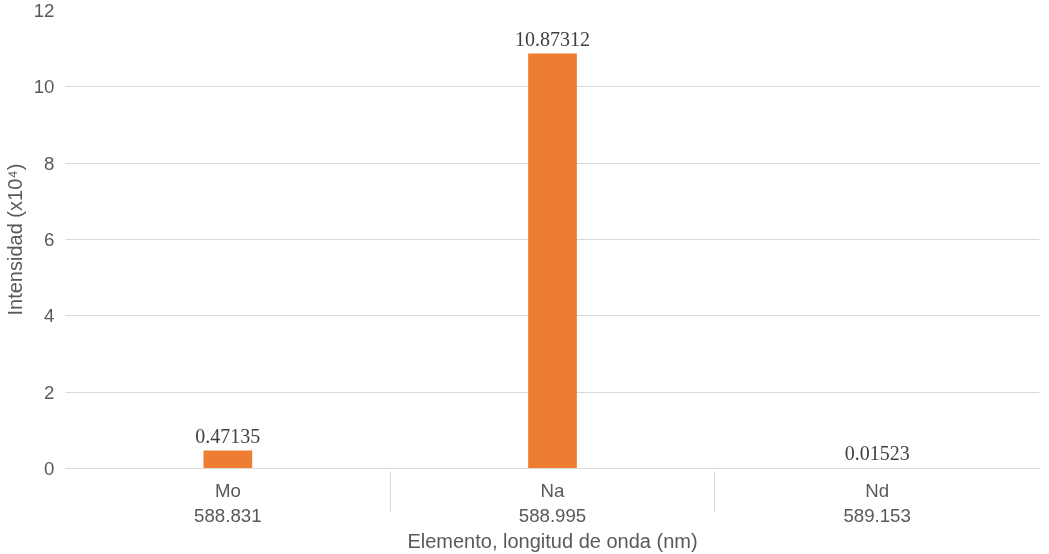 This screenshot has width=1049, height=554. Describe the element at coordinates (552, 38) in the screenshot. I see `data-label: 10.87312` at that location.